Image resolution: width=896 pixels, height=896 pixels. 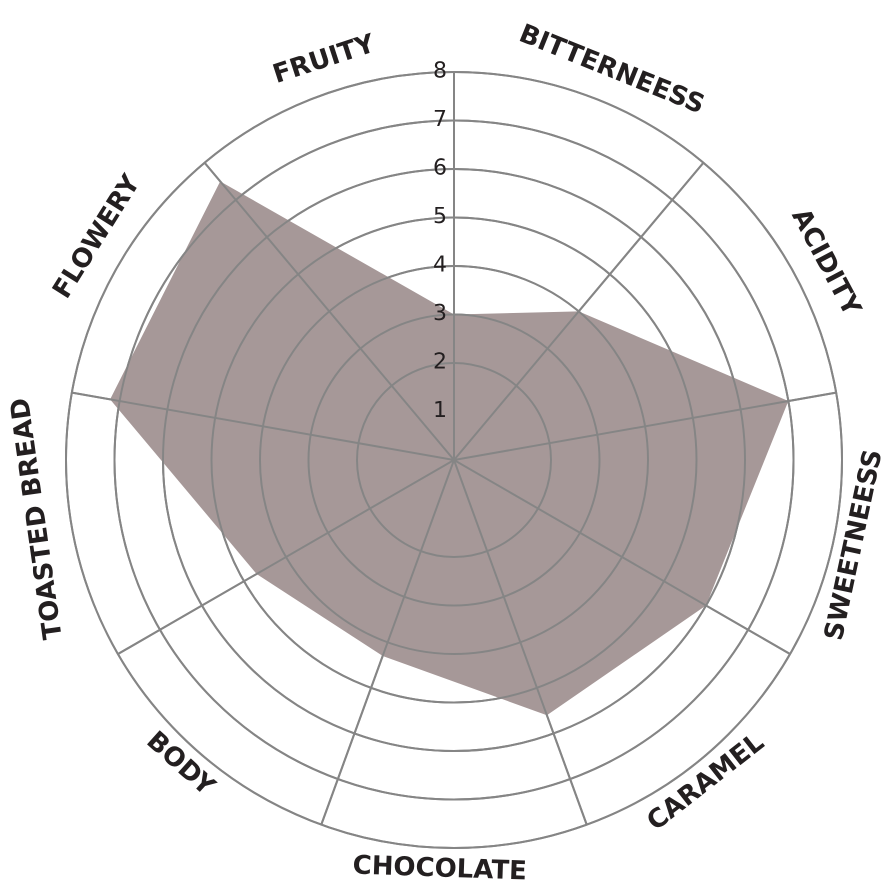 What do you see at coordinates (440, 362) in the screenshot?
I see `y-tick-label: 2` at bounding box center [440, 362].